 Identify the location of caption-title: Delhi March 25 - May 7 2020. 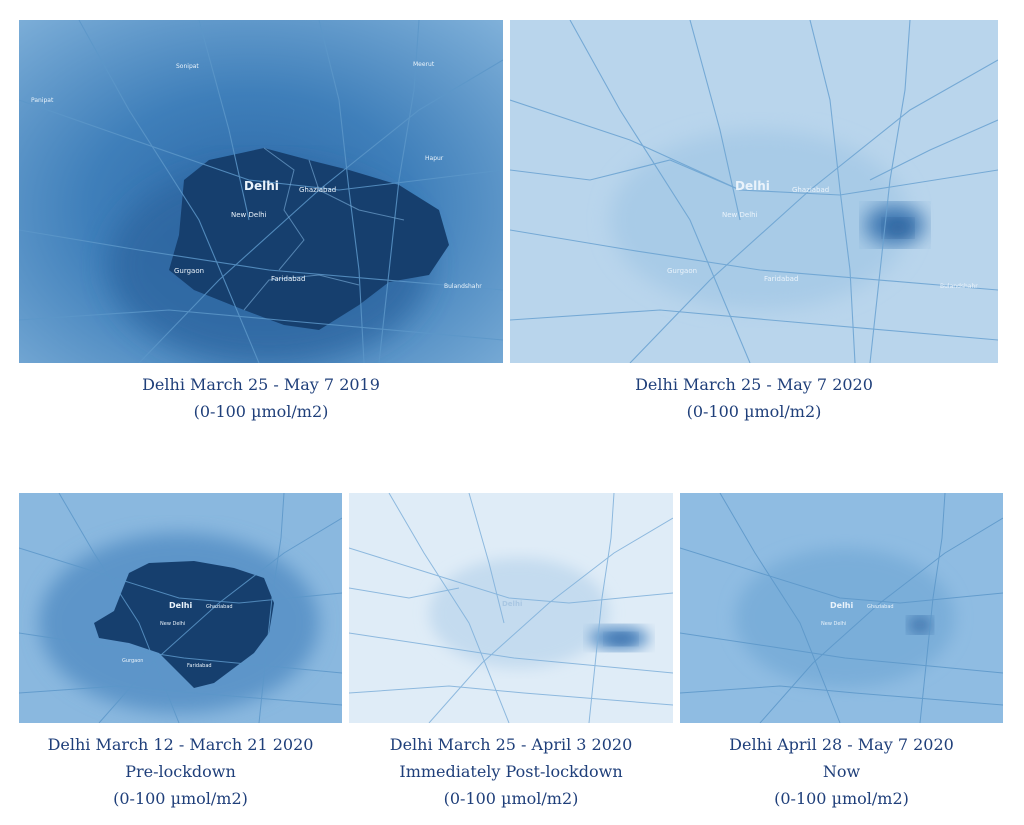
(754, 384).